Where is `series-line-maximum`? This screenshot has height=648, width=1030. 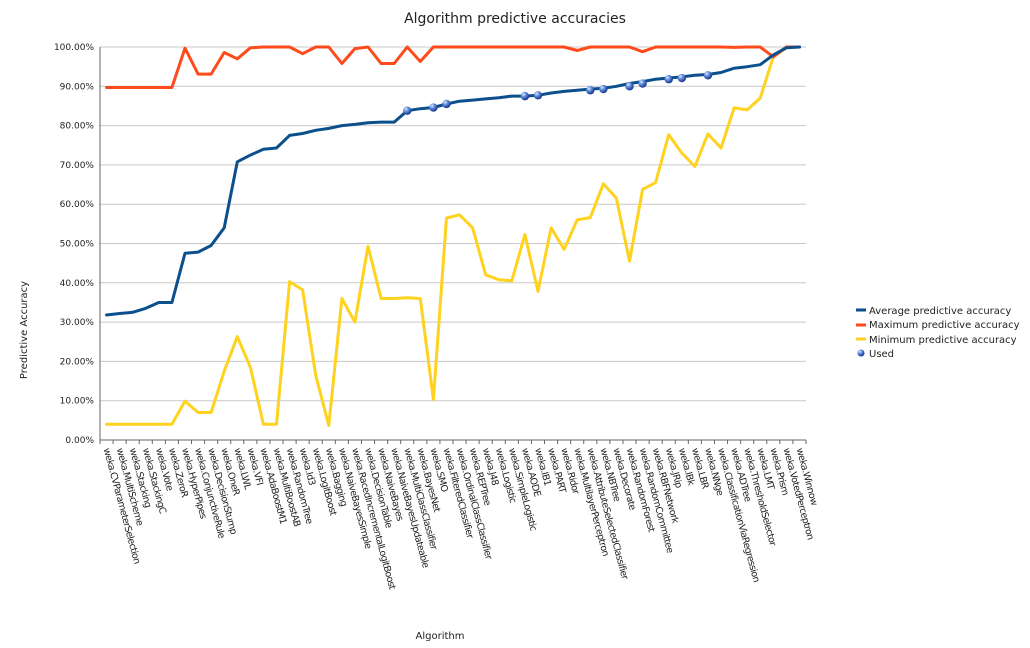
series-line-maximum is located at coordinates (453, 67).